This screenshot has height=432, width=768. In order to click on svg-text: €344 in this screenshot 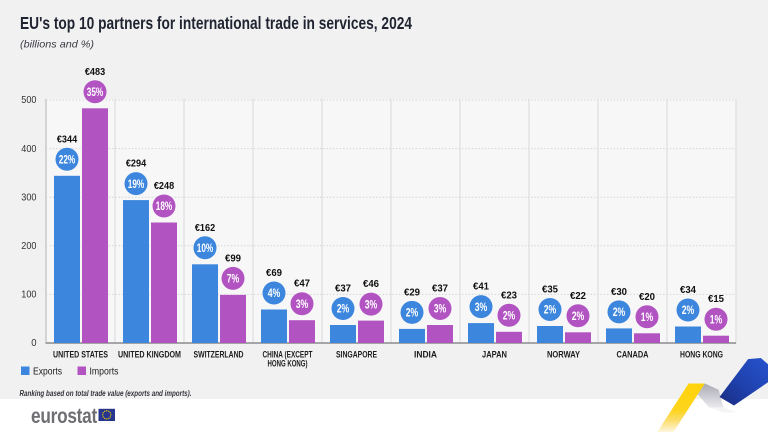, I will do `click(67, 139)`.